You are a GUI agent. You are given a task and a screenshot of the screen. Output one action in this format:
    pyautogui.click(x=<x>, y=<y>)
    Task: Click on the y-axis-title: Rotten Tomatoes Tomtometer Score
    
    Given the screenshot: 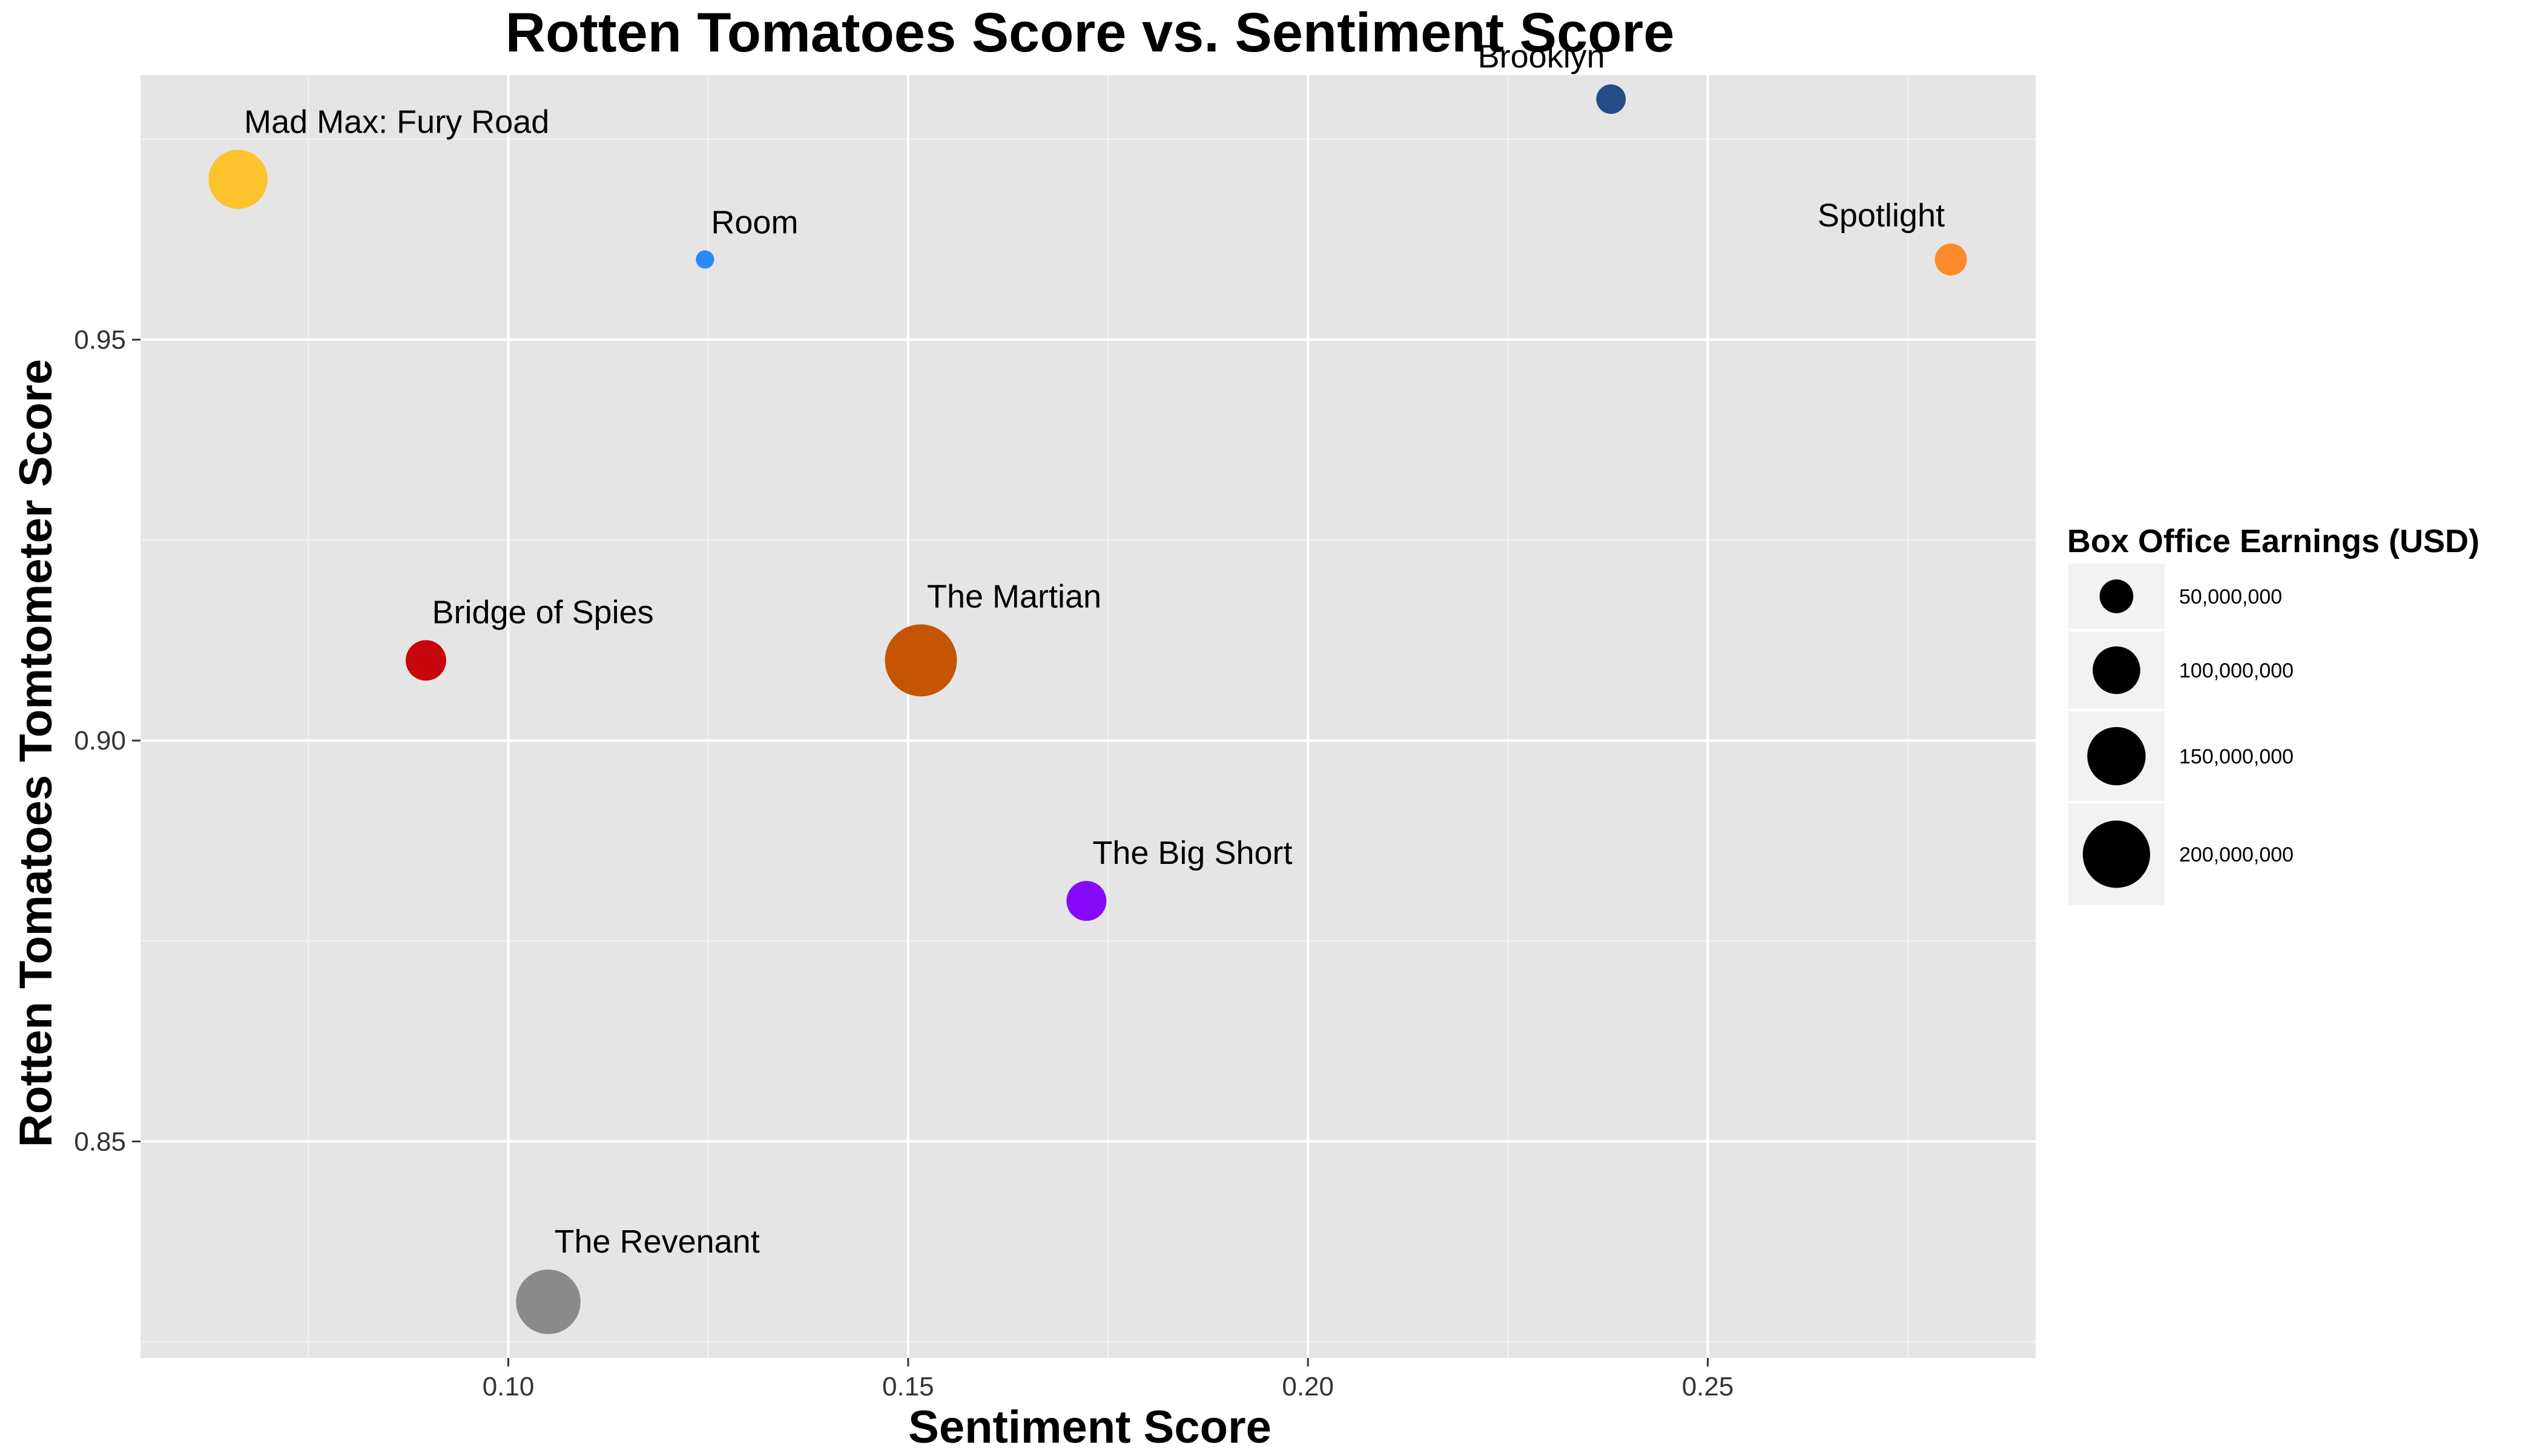 What is the action you would take?
    pyautogui.click(x=36, y=753)
    